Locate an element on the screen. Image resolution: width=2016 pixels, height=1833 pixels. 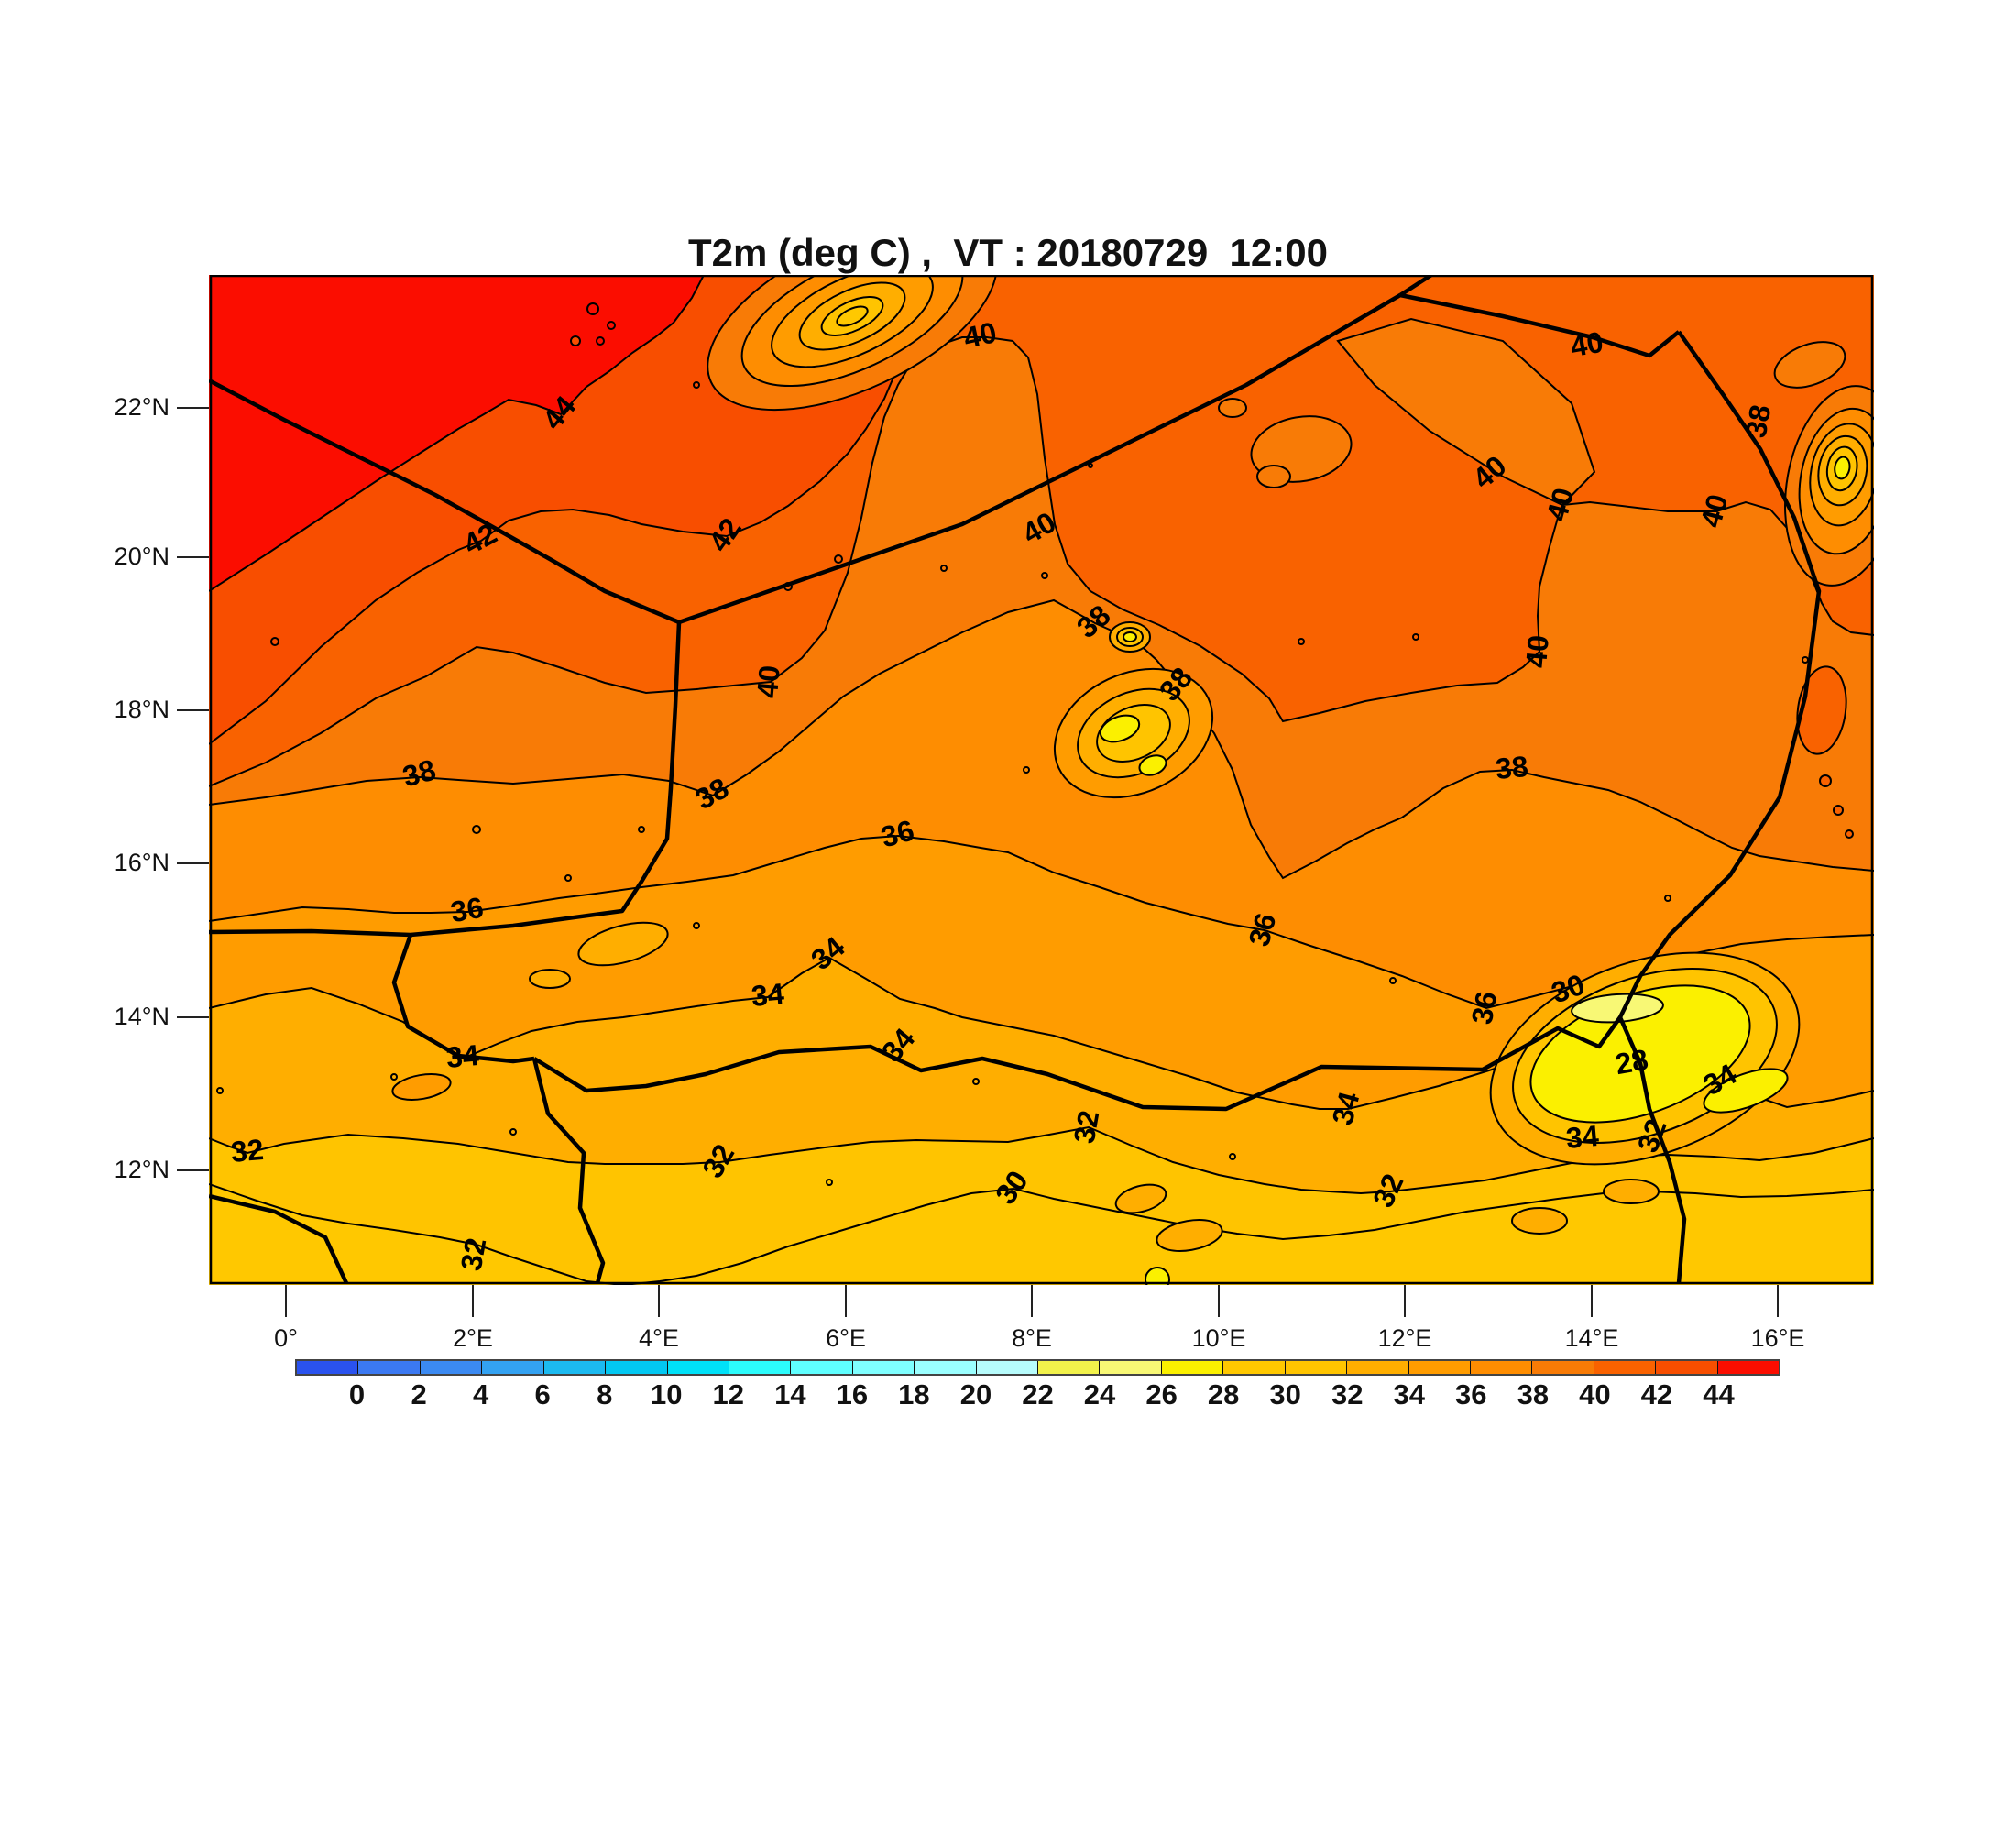
colorbar-value: 22 is located at coordinates (1038, 1394).